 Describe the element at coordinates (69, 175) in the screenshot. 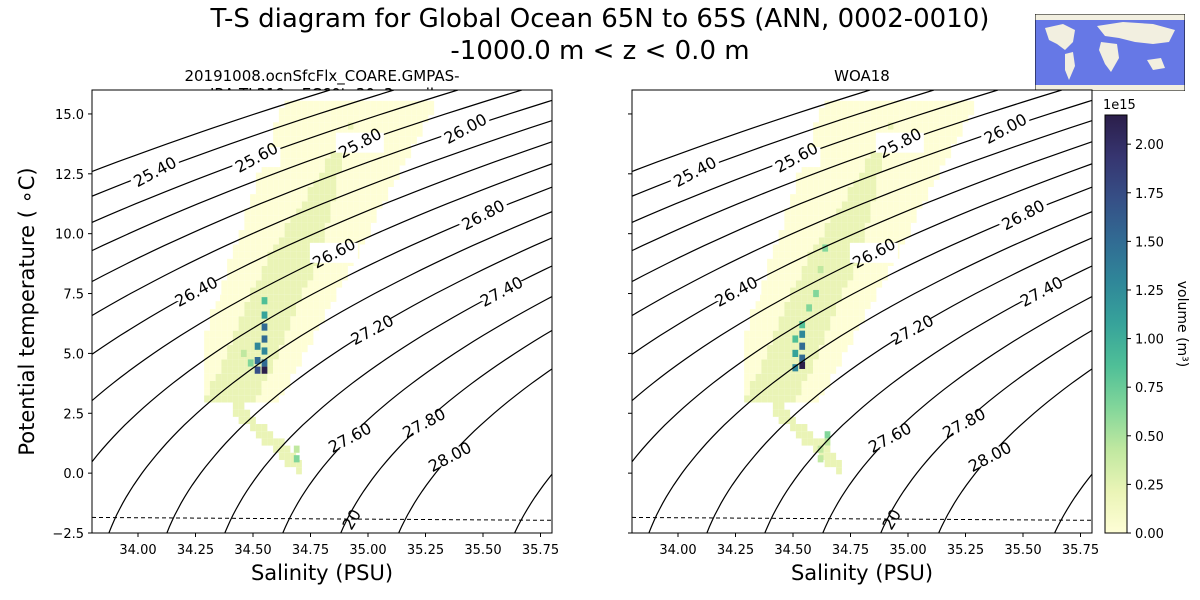

I see `y-tick-label: 12.5` at that location.